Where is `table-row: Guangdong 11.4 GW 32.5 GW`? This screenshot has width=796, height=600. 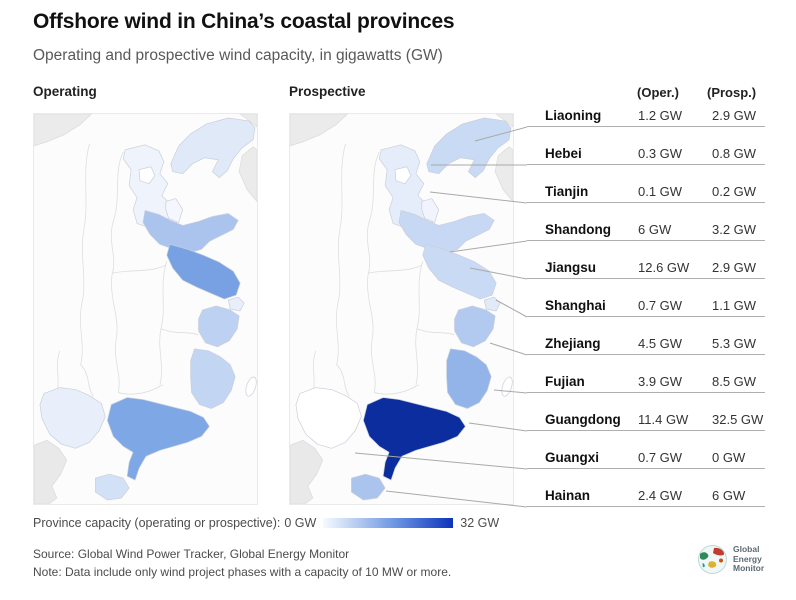 table-row: Guangdong 11.4 GW 32.5 GW is located at coordinates (646, 417).